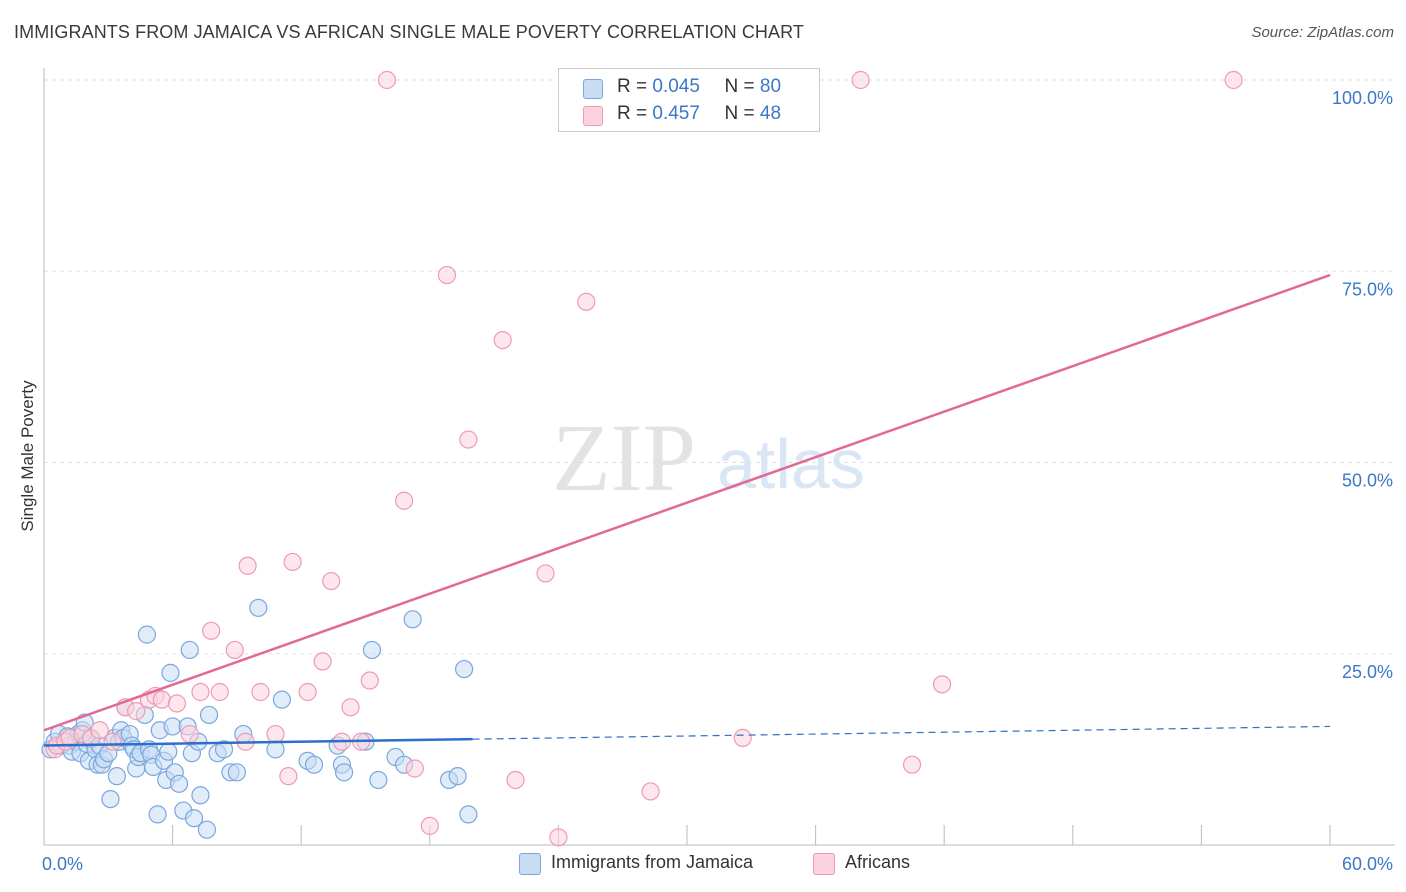 The width and height of the screenshot is (1406, 892). What do you see at coordinates (593, 89) in the screenshot?
I see `jamaica-swatch` at bounding box center [593, 89].